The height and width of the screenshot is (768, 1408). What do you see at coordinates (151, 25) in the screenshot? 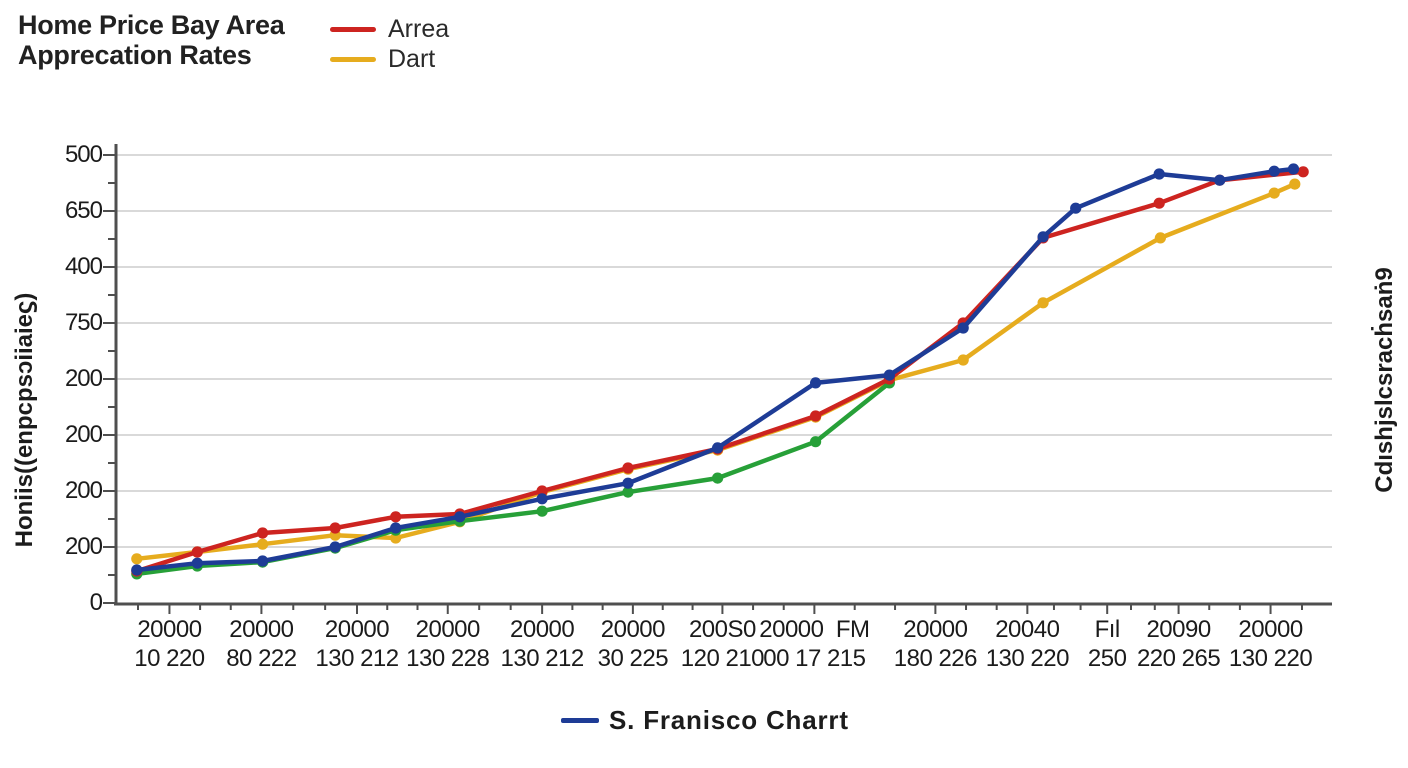
I see `chart-title-line1: Home Price Bay Area` at bounding box center [151, 25].